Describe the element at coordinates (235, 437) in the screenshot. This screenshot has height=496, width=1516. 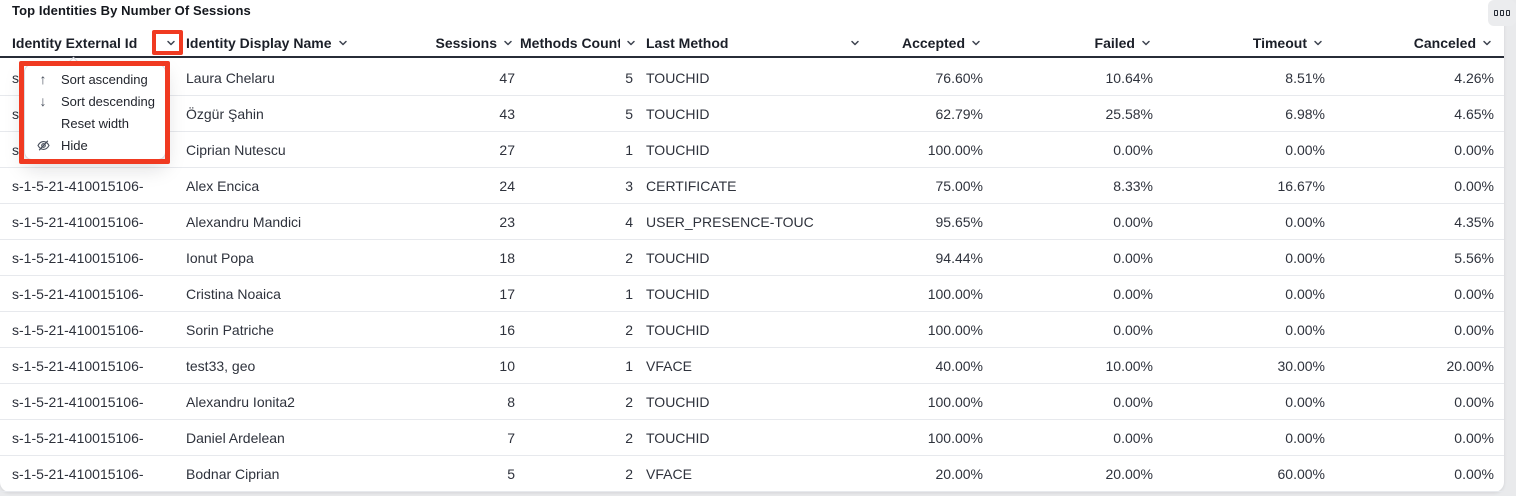
I see `cell-identity_display_name: Daniel Ardelean` at that location.